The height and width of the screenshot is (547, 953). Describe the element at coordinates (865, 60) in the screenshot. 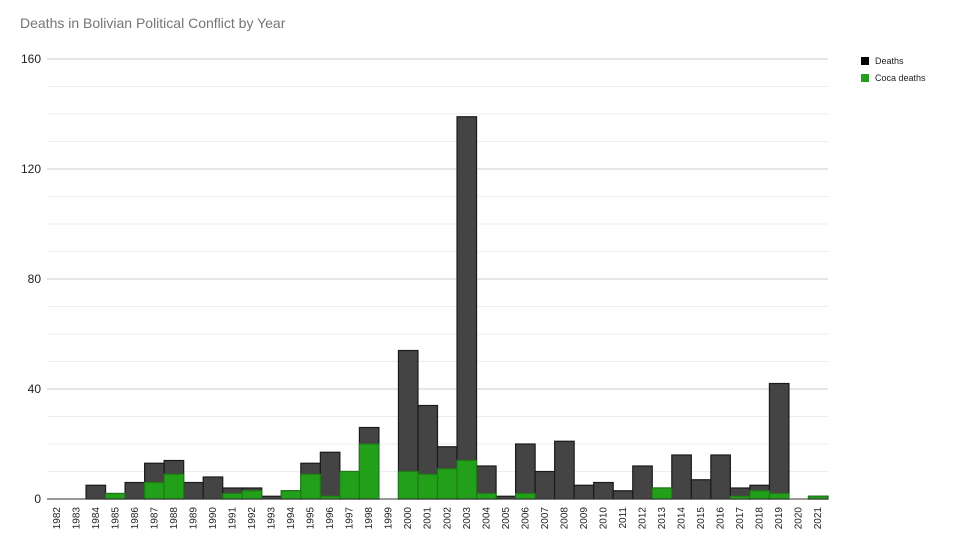

I see `legend-swatch-deaths` at that location.